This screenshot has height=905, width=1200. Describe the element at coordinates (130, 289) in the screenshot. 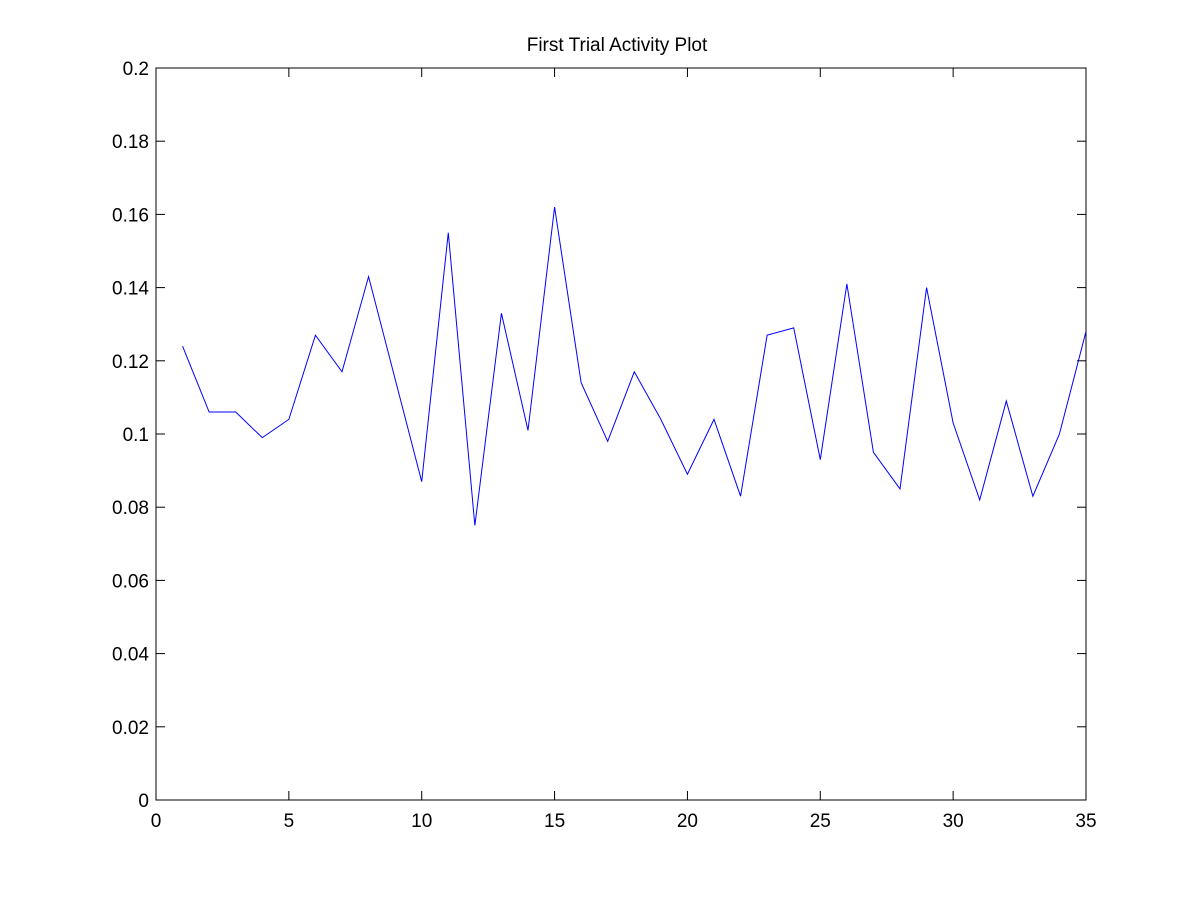

I see `y-tick-label: 0.14` at that location.